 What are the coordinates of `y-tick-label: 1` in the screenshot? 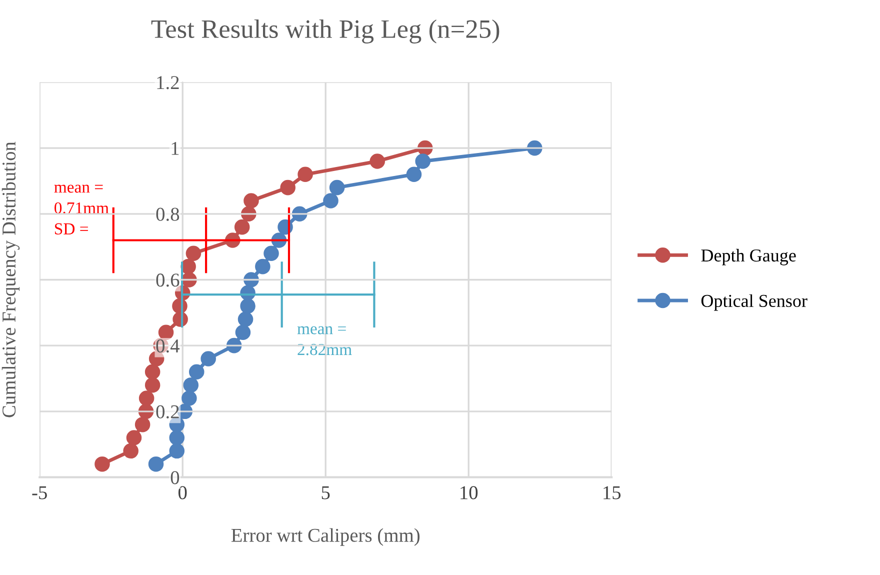 It's located at (175, 148).